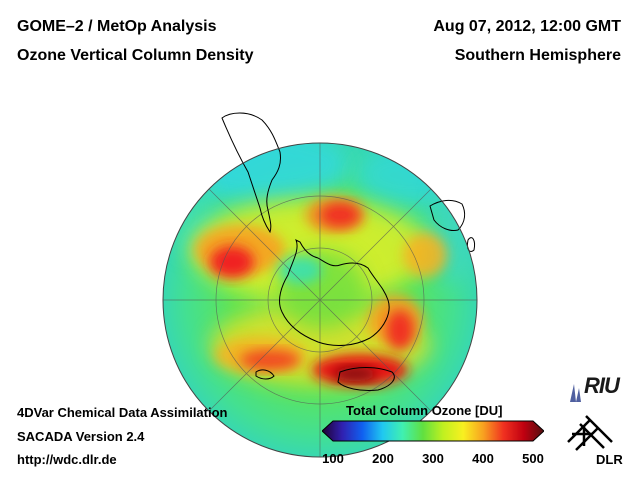 The image size is (640, 480). What do you see at coordinates (117, 26) in the screenshot?
I see `map-title-line1: GOME–2 / MetOp Analysis` at bounding box center [117, 26].